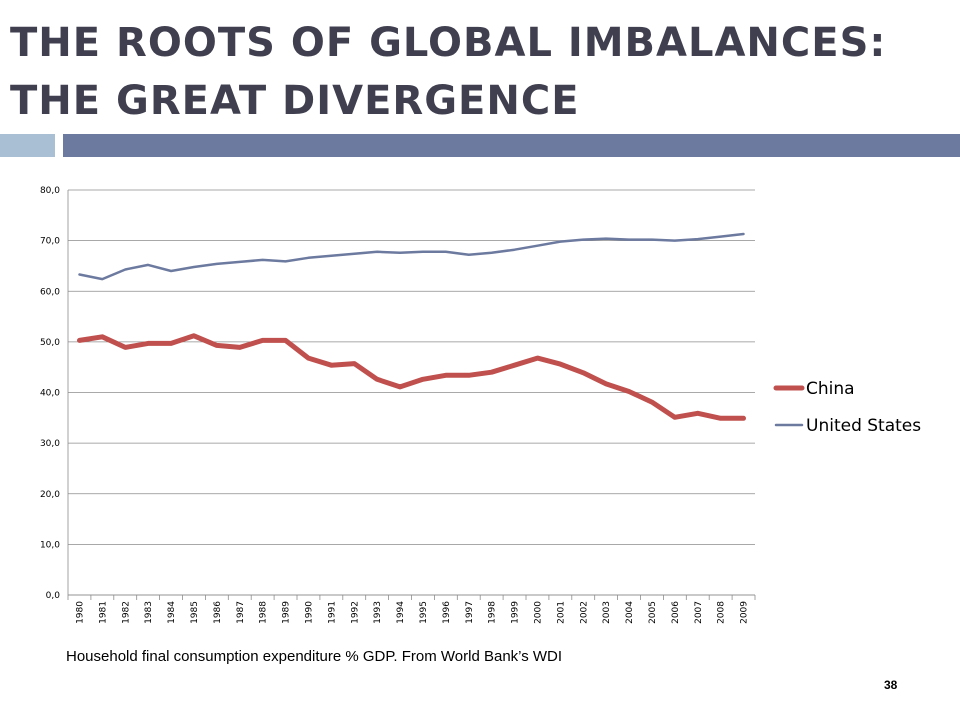 The width and height of the screenshot is (960, 720). Describe the element at coordinates (295, 101) in the screenshot. I see `slide-title-line-2: THE GREAT DIVERGENCE` at that location.